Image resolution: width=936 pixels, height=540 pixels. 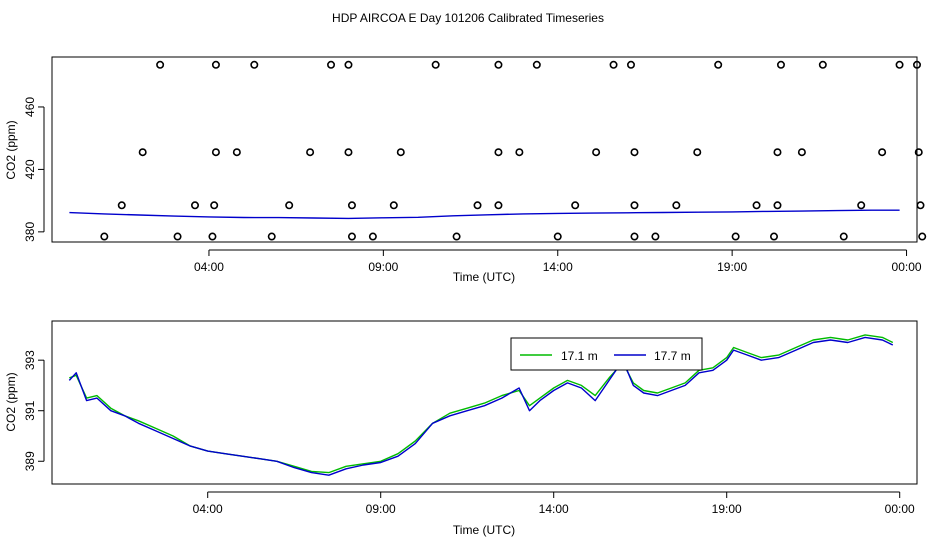 I want to click on legend-label-17-7: 17.7 m, so click(x=672, y=356).